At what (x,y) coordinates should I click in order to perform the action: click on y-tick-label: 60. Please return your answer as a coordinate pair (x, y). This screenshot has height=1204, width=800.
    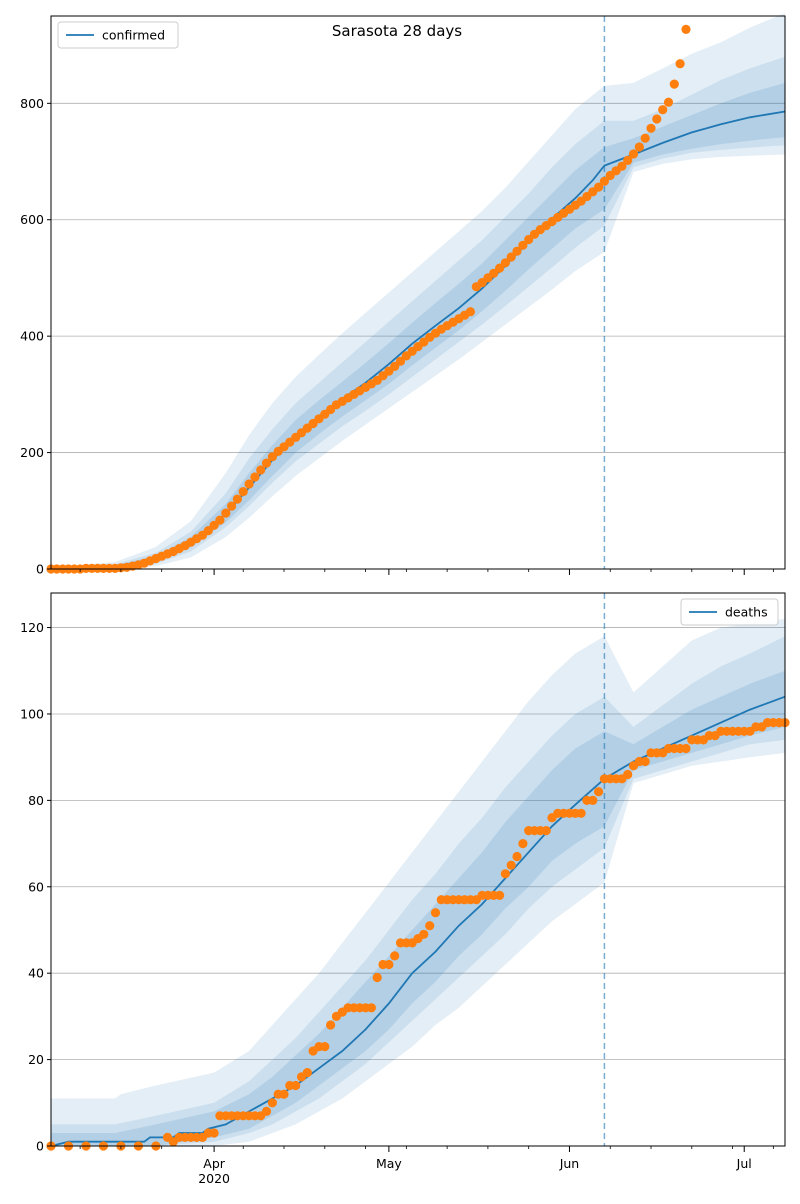
    Looking at the image, I should click on (36, 886).